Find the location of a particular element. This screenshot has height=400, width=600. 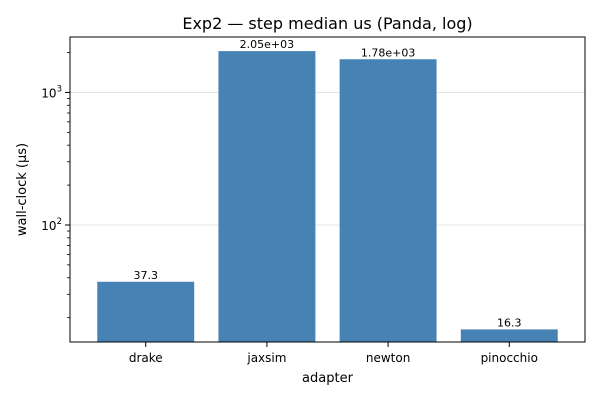

x-tick-label-jaxsim: jaxsim is located at coordinates (266, 358).